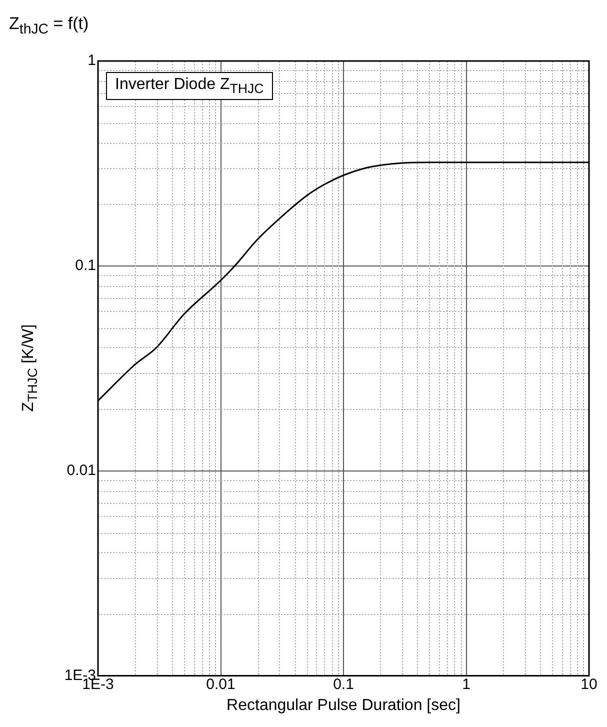  Describe the element at coordinates (221, 684) in the screenshot. I see `x-tick-label: 0.01` at that location.